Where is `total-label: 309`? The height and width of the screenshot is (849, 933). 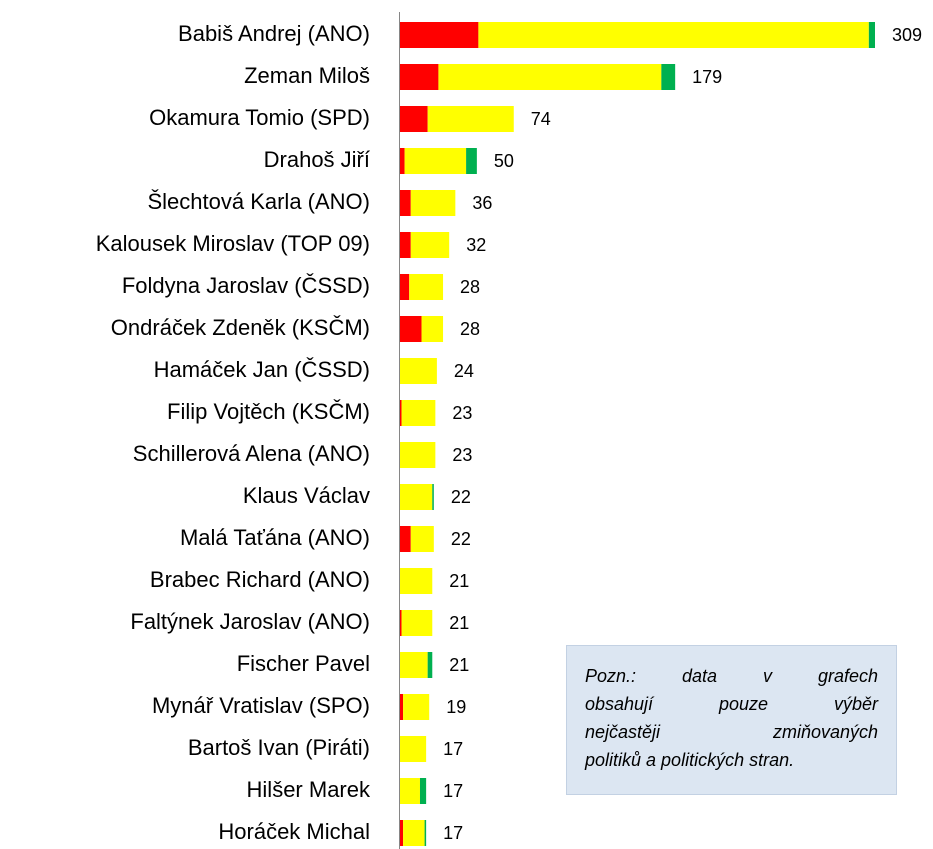
total-label: 309 is located at coordinates (907, 35).